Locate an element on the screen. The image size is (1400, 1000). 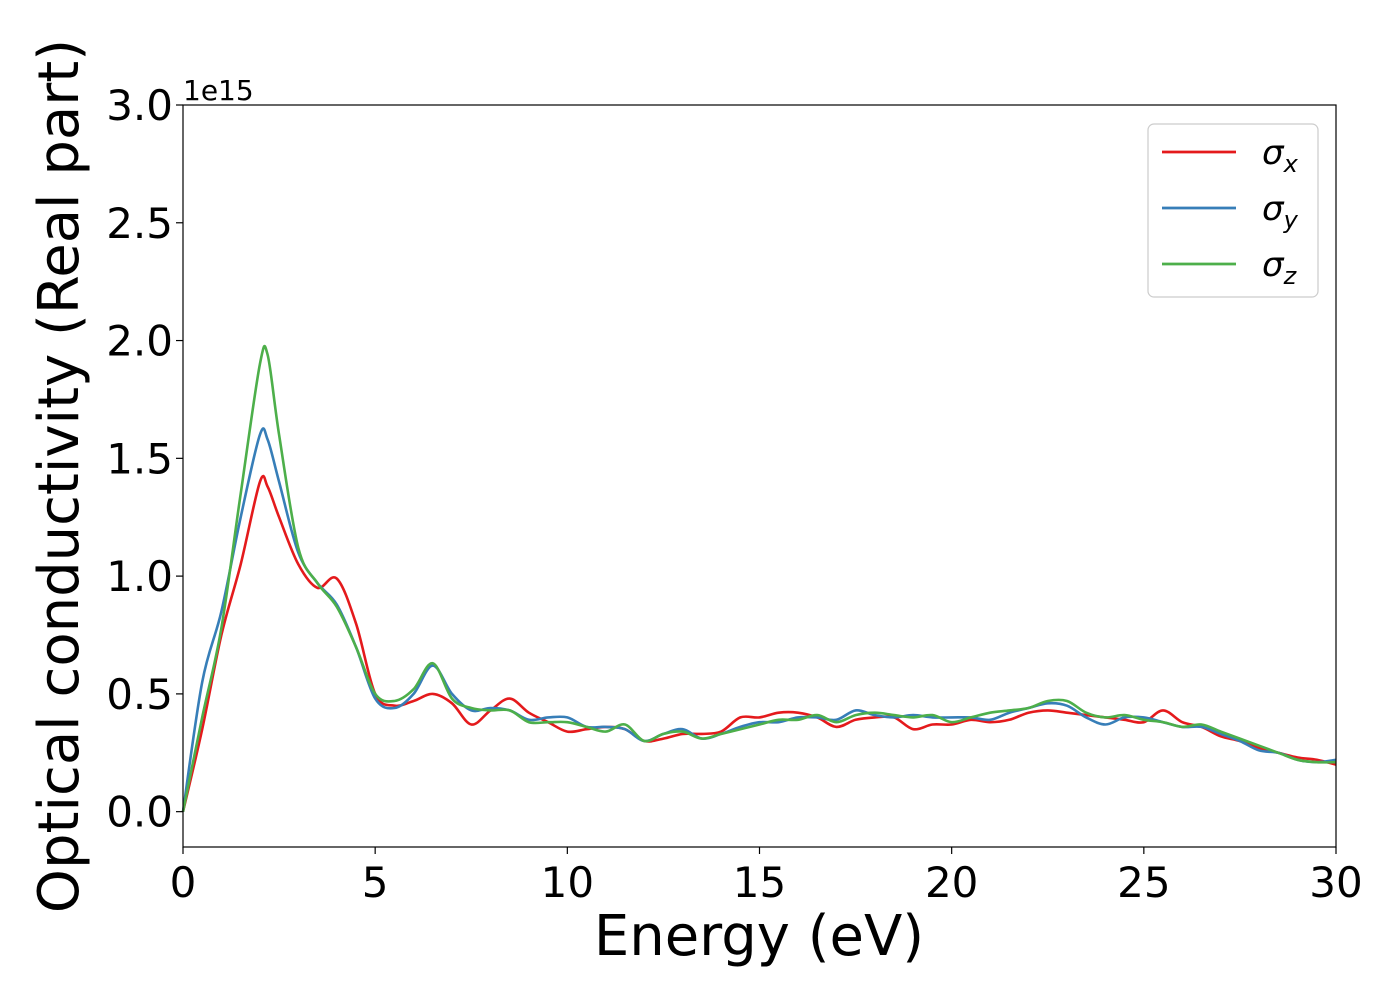
legend: σx σy σz is located at coordinates (1233, 210).